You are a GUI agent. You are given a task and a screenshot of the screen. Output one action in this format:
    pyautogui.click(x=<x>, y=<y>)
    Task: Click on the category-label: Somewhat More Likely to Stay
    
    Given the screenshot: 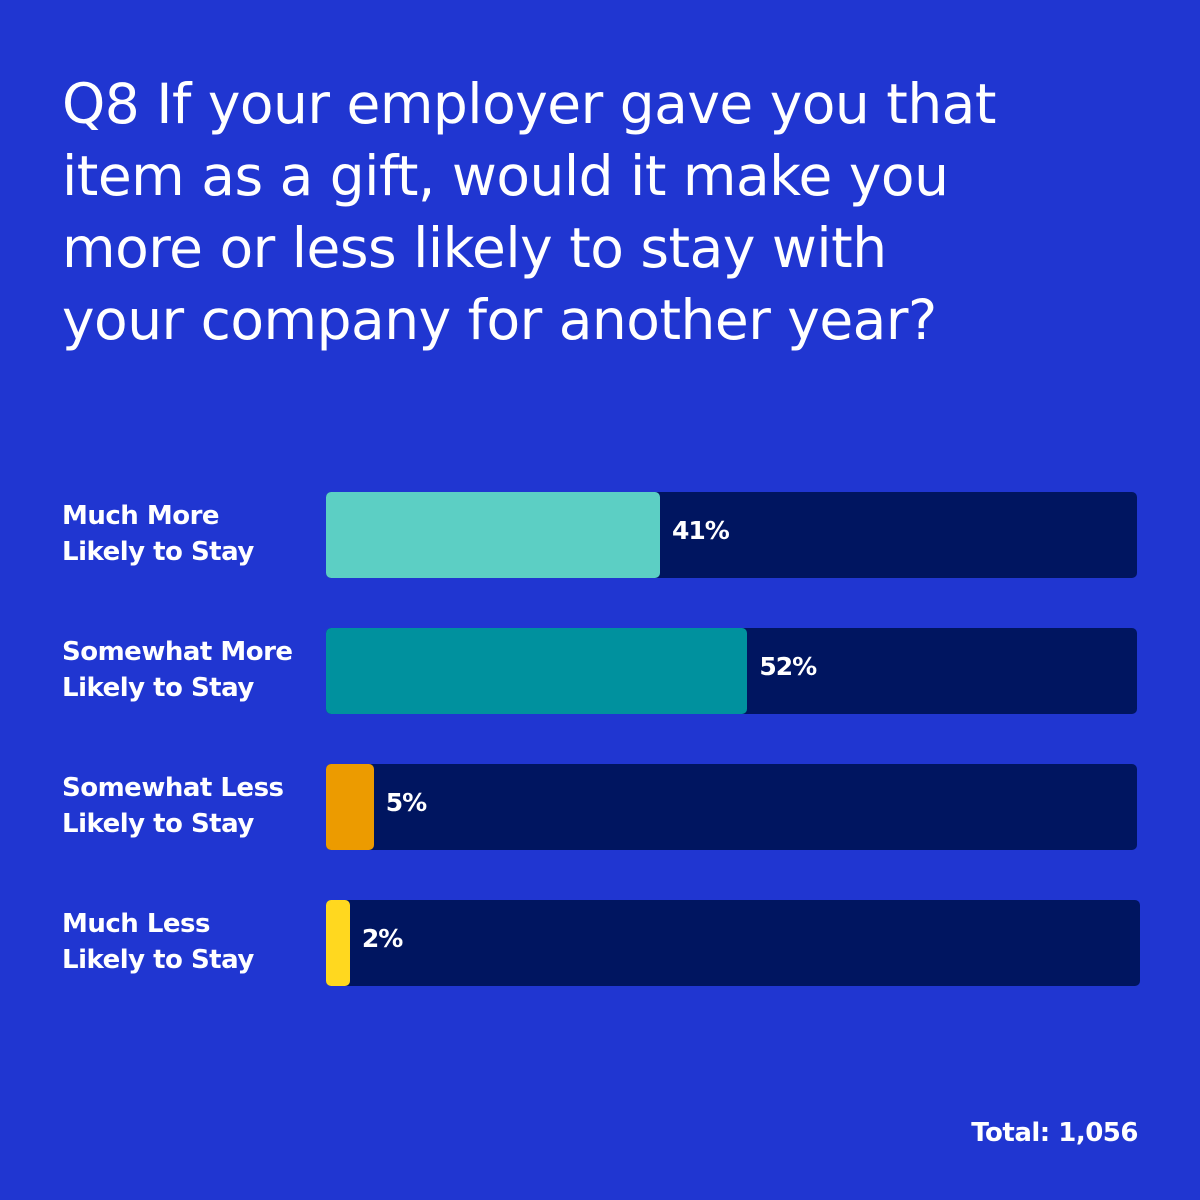 What is the action you would take?
    pyautogui.click(x=192, y=670)
    